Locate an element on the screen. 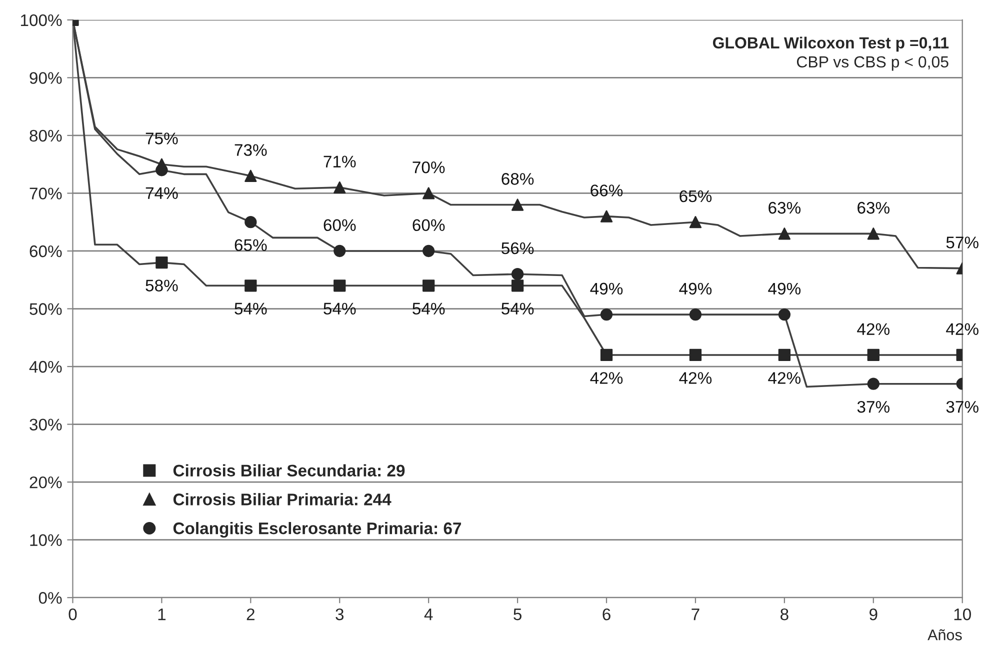 The width and height of the screenshot is (983, 664). x-tick-label: 4 is located at coordinates (428, 614).